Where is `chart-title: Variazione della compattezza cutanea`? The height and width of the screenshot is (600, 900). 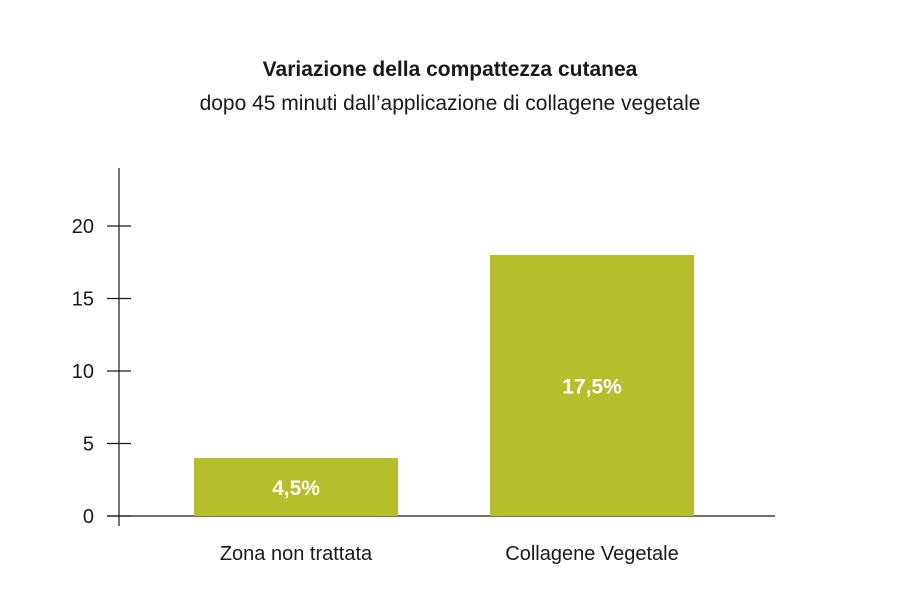 chart-title: Variazione della compattezza cutanea is located at coordinates (450, 69).